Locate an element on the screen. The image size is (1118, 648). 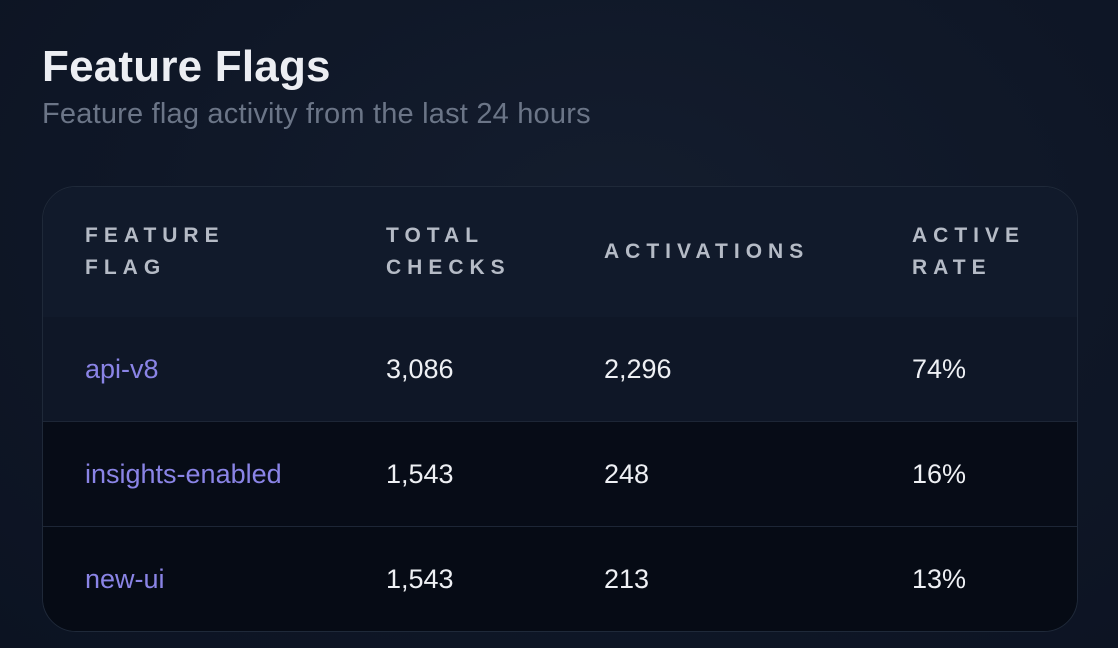
table-row: insights-enabled 1,543 248 16% is located at coordinates (560, 473).